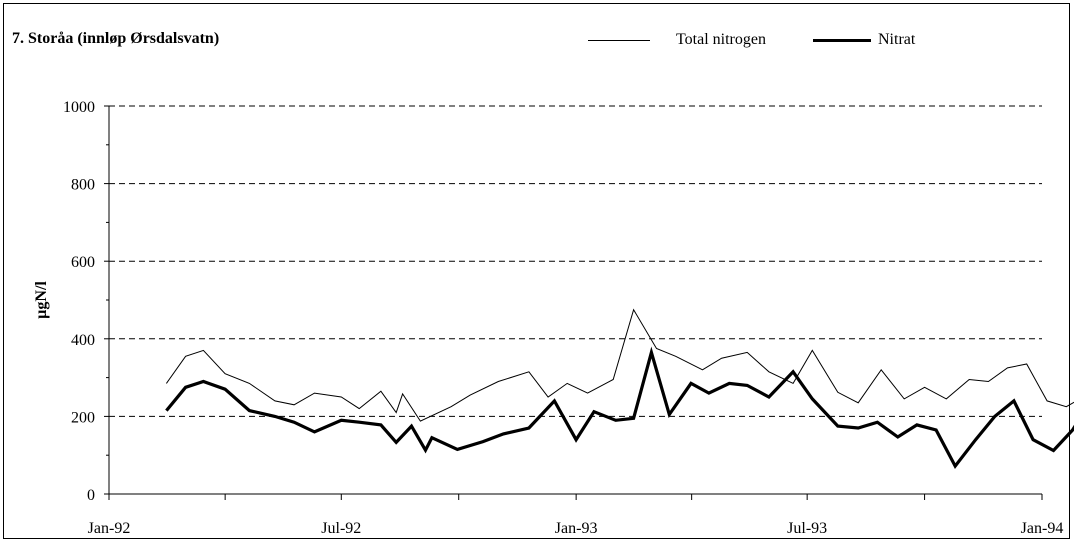  I want to click on chart-title: 7. Storåa (innløp Ørsdalsvatn), so click(116, 38).